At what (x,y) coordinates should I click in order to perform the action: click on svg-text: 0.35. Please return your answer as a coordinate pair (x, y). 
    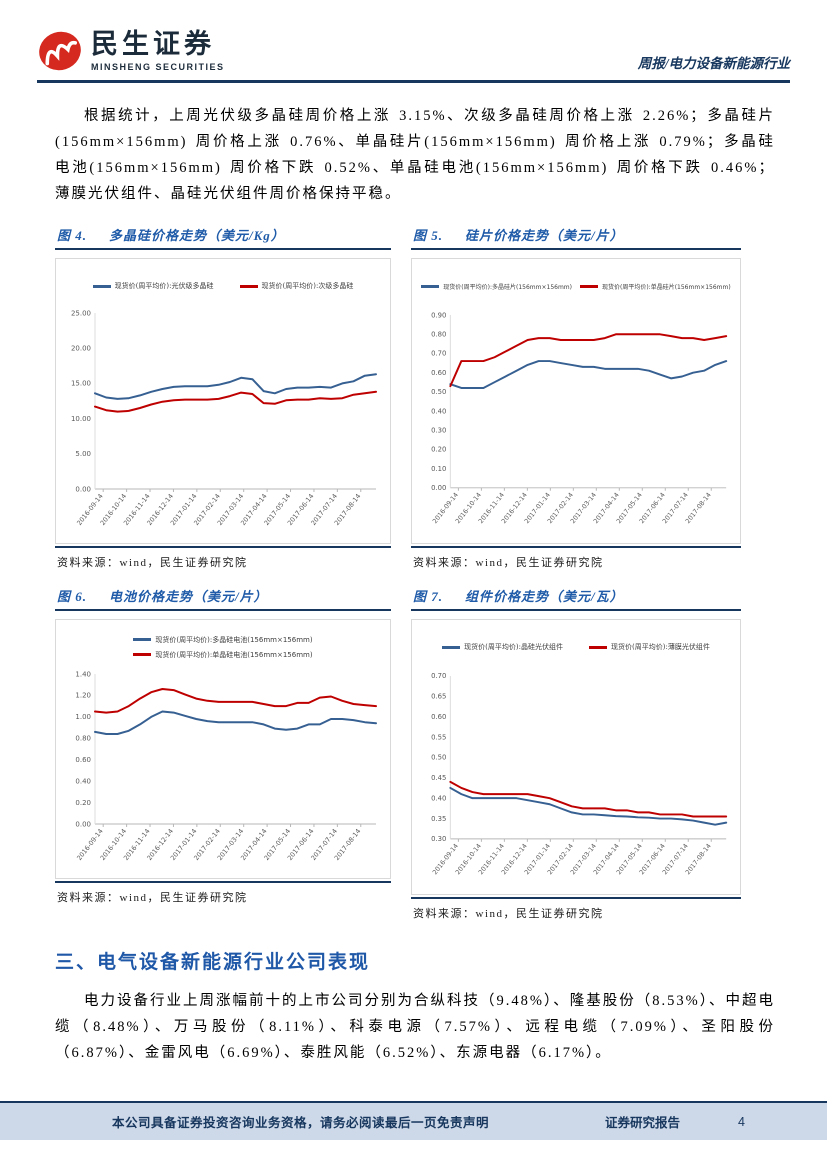
    Looking at the image, I should click on (438, 819).